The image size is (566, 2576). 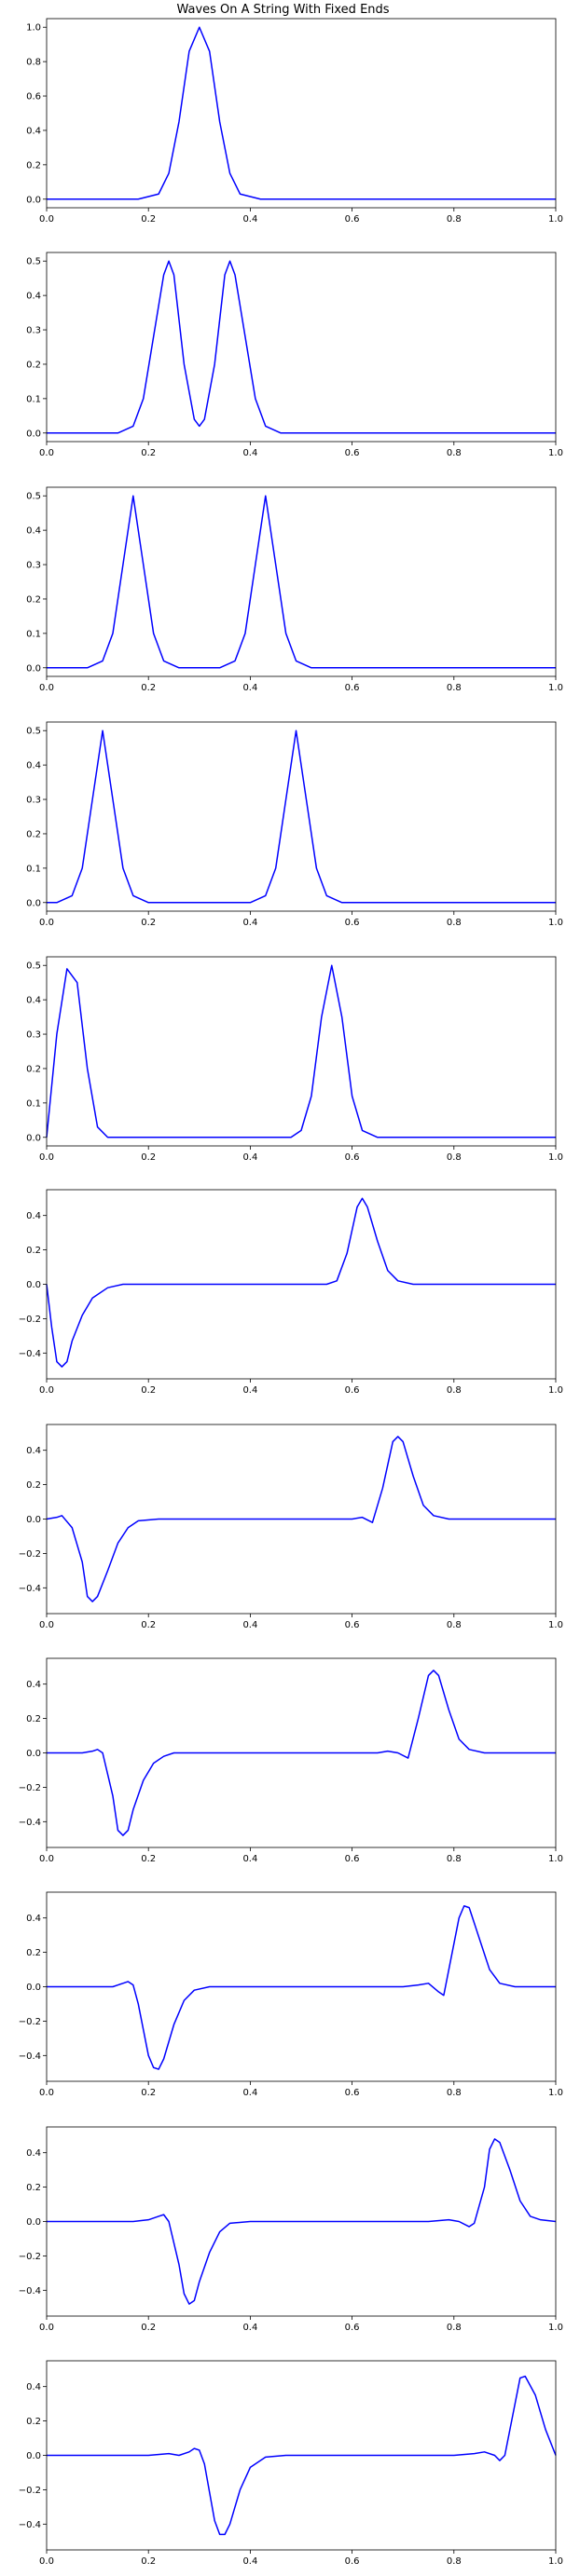 I want to click on y-tick-label: 1.0, so click(x=33, y=28).